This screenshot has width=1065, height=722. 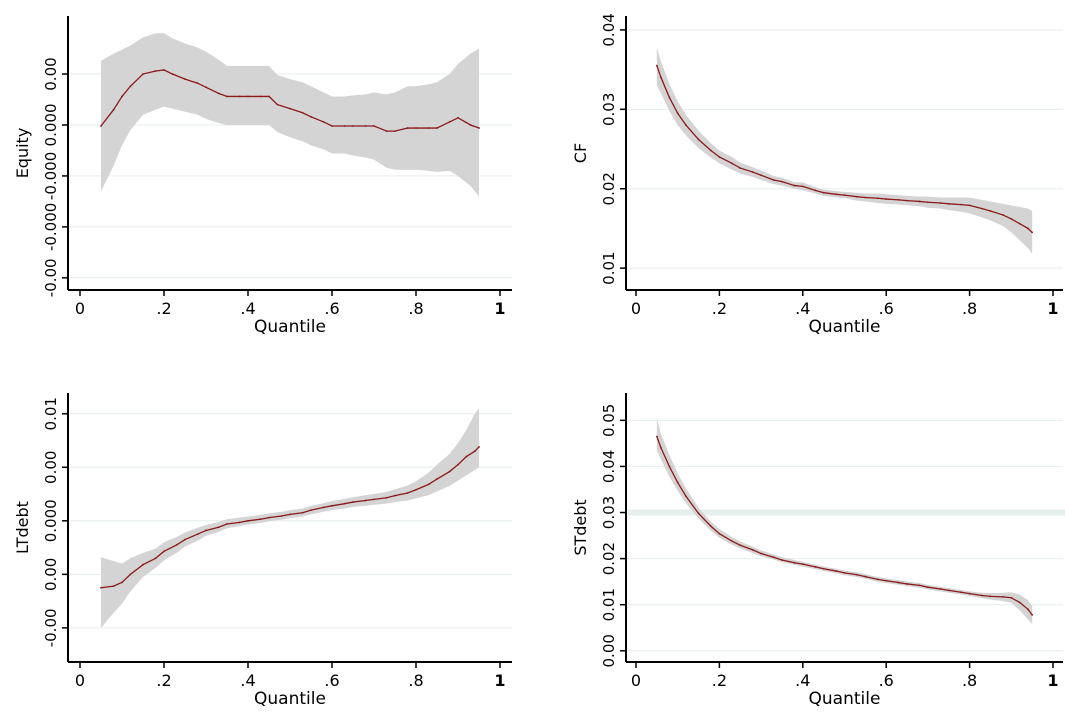 I want to click on estimate-line, so click(x=290, y=517).